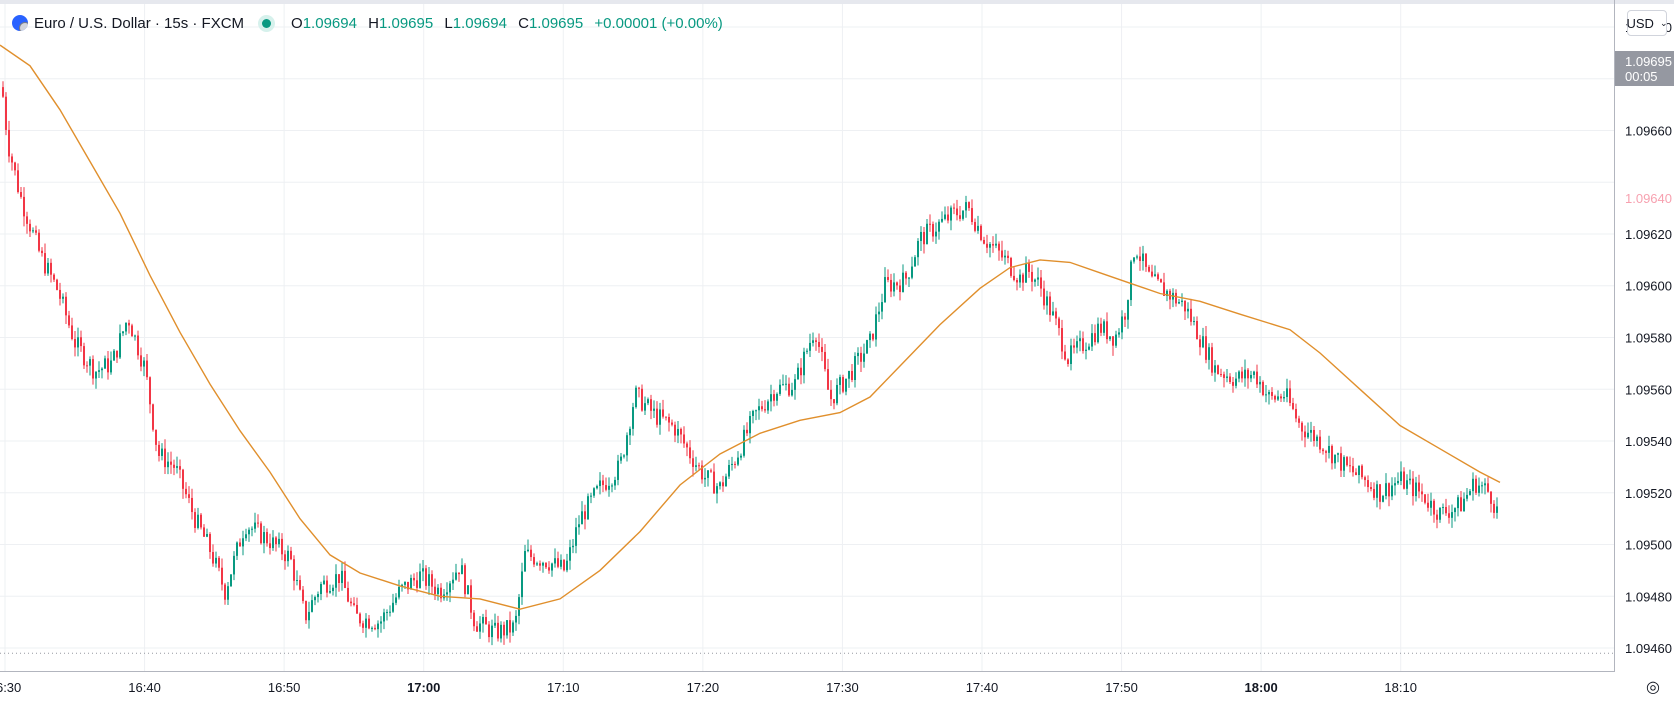 This screenshot has width=1674, height=702. I want to click on gear-icon: ◎, so click(1653, 687).